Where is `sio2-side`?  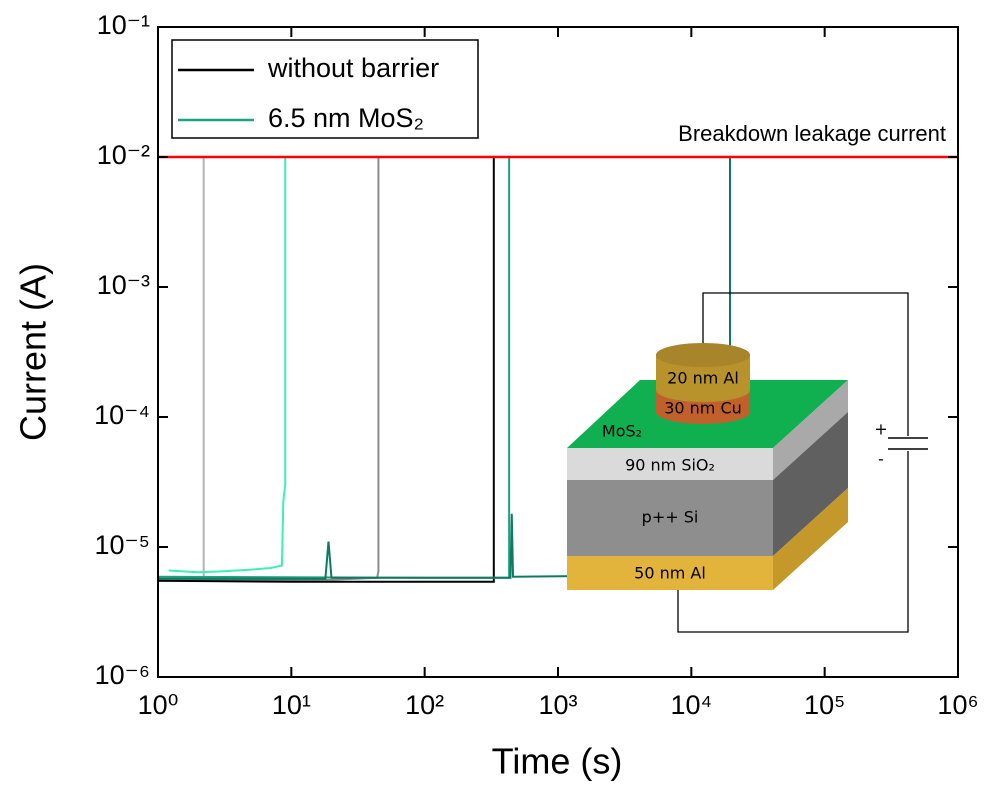
sio2-side is located at coordinates (810, 430).